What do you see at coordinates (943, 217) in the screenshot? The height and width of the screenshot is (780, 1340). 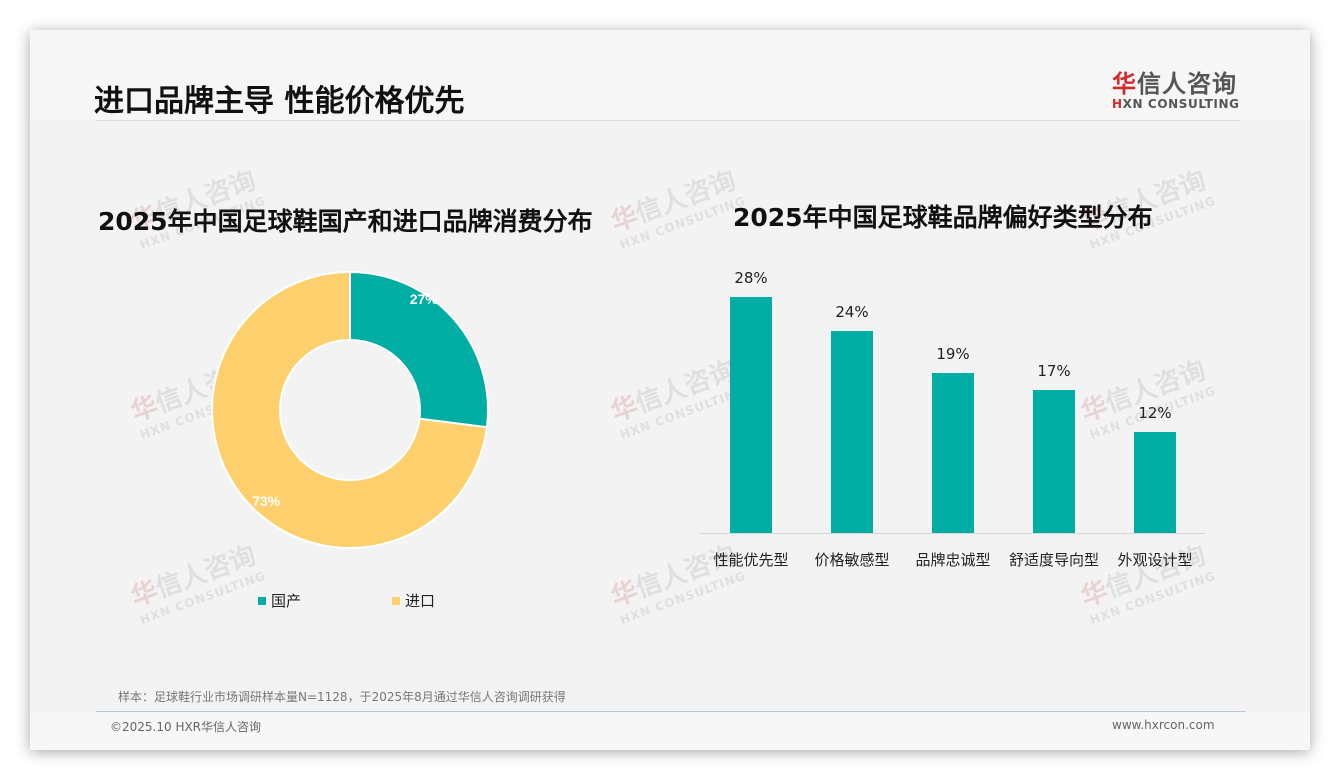 I see `bar-chart-title: 2025年中国足球鞋品牌偏好类型分布` at bounding box center [943, 217].